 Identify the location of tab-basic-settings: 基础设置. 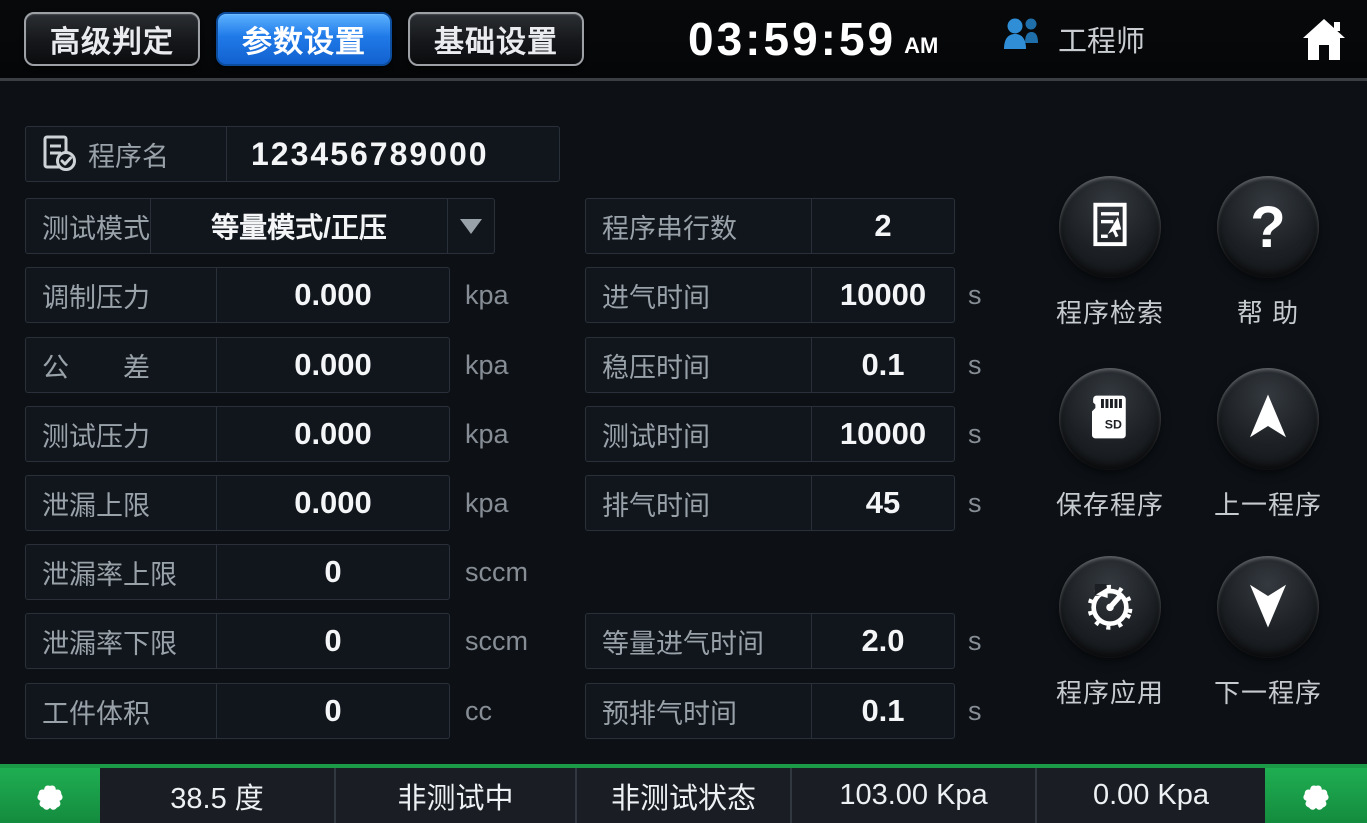
(496, 39).